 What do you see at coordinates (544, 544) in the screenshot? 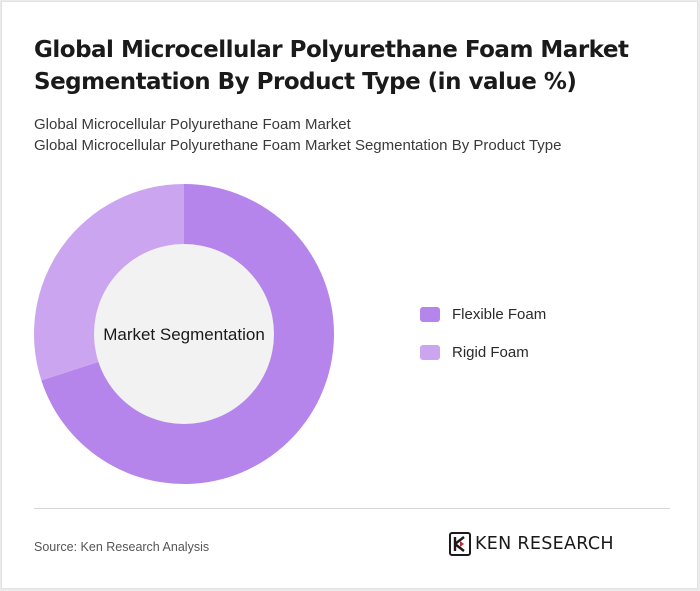
I see `logo-wordmark: KEN RESEARCH` at bounding box center [544, 544].